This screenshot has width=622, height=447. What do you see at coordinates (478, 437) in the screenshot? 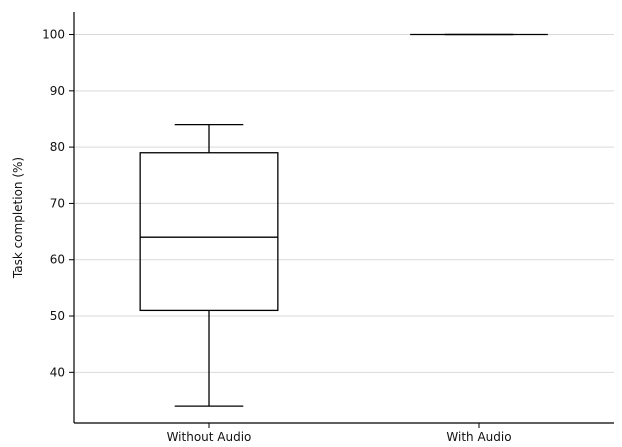
I see `x-tick-label-with-audio: With Audio` at bounding box center [478, 437].